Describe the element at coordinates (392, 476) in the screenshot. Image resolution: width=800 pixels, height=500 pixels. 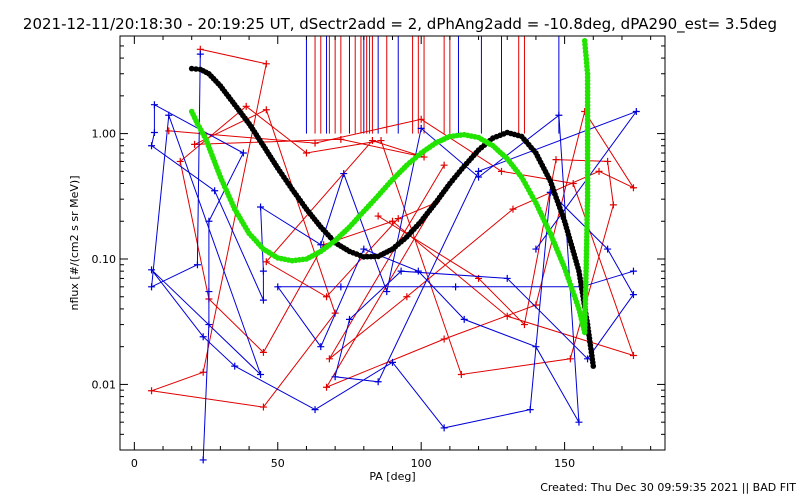
I see `x-axis-label: PA [deg]` at that location.